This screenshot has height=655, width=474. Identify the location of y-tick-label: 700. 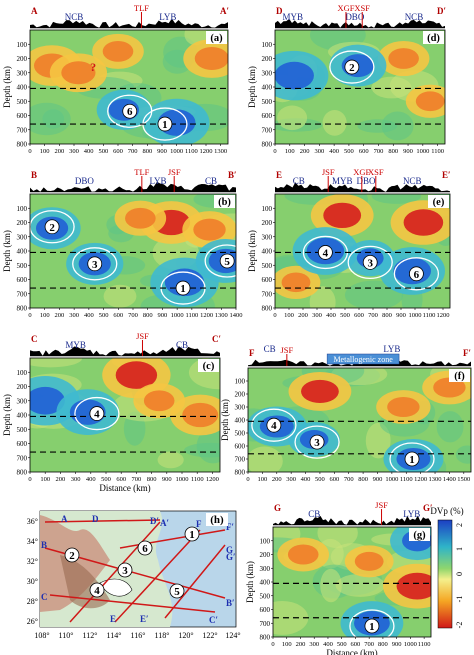
(265, 624).